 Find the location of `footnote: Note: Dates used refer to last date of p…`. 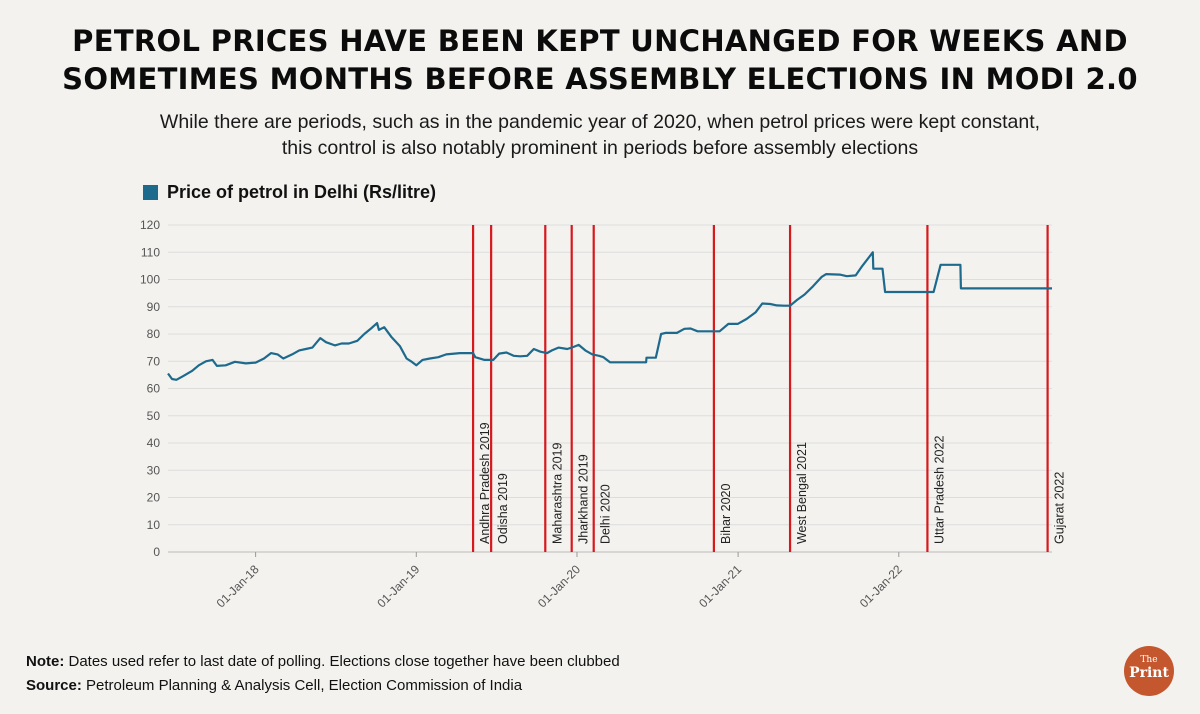

footnote: Note: Dates used refer to last date of p… is located at coordinates (323, 661).